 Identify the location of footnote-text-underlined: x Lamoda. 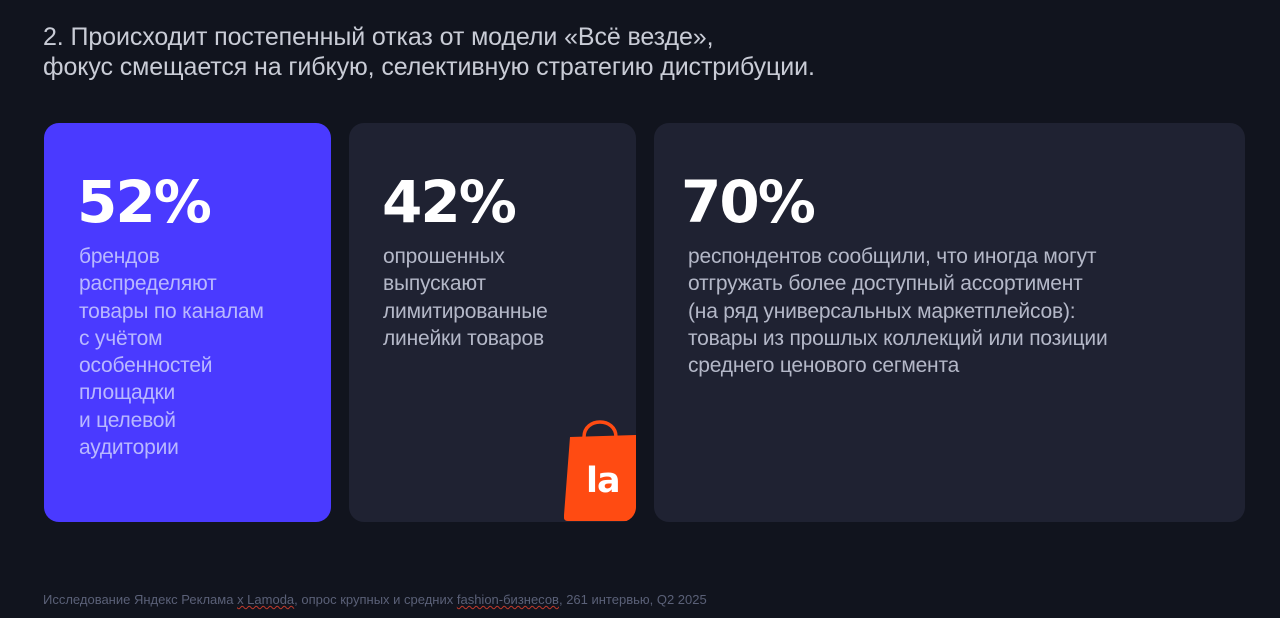
(266, 599).